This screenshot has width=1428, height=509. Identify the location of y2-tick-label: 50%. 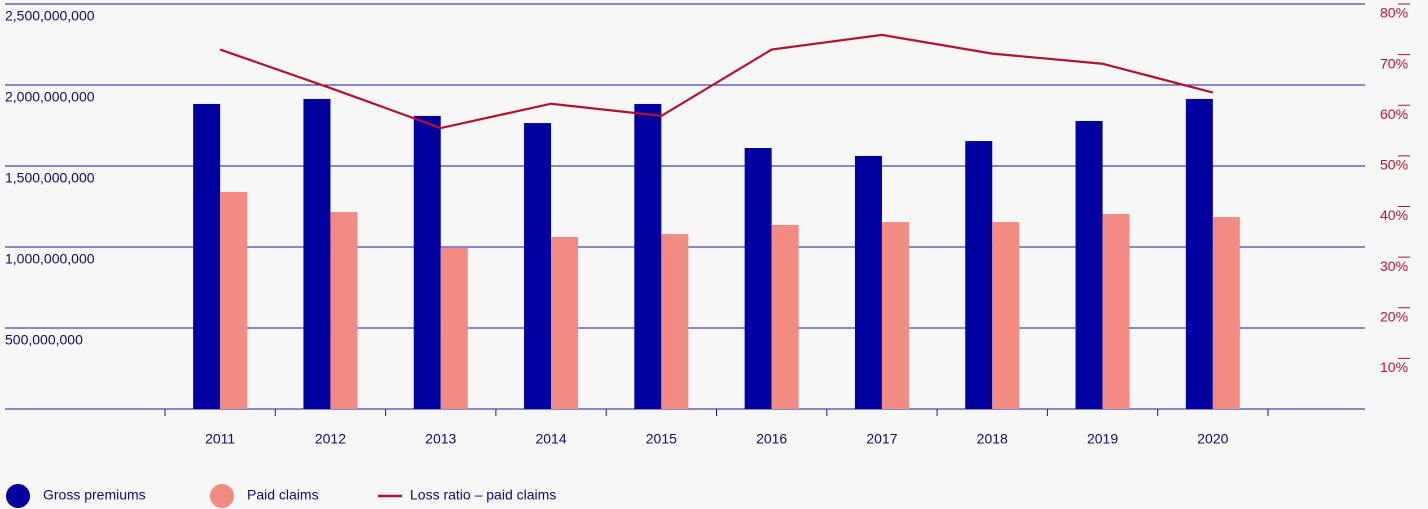
(1394, 165).